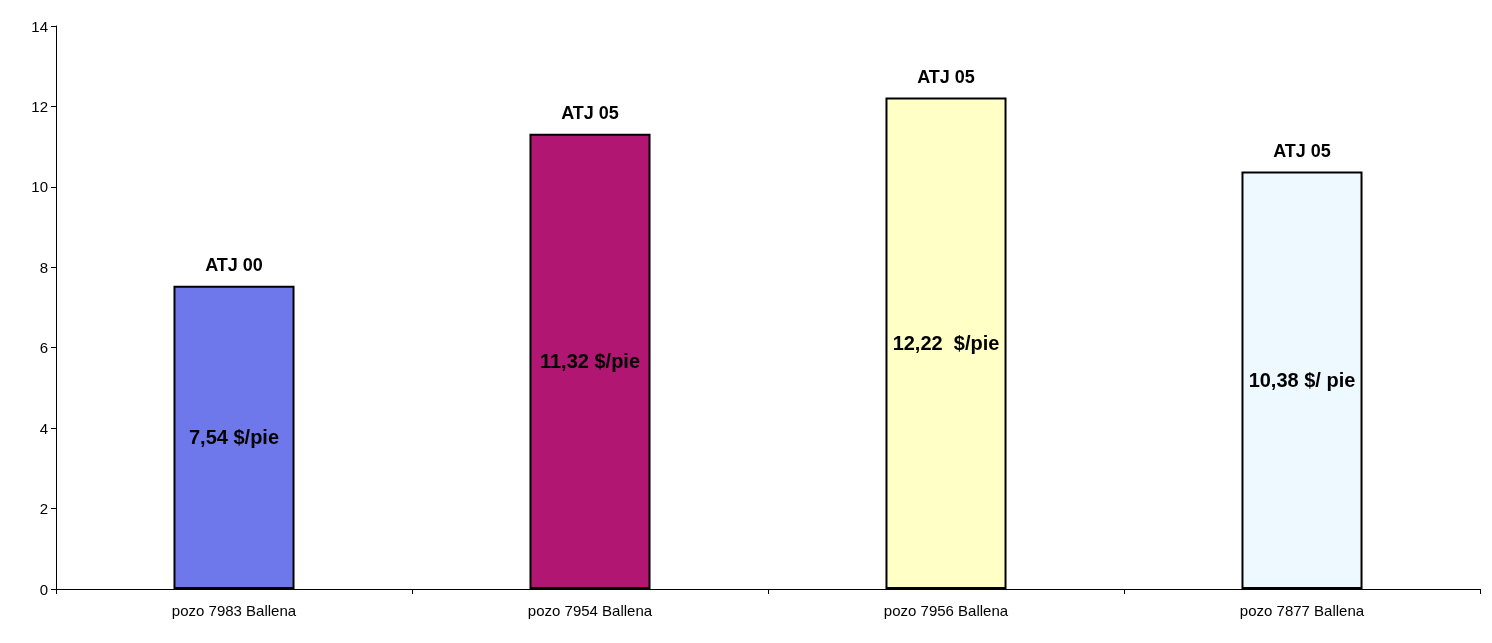  I want to click on x-tick-label: pozo 7877 Ballena, so click(1302, 610).